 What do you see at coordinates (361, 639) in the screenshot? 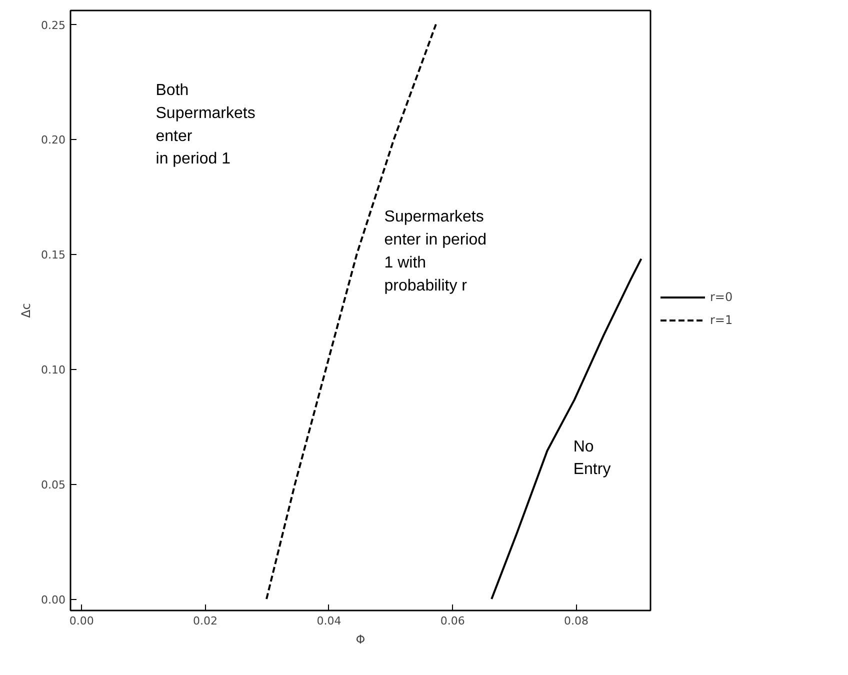
I see `x-axis-title: Φ` at bounding box center [361, 639].